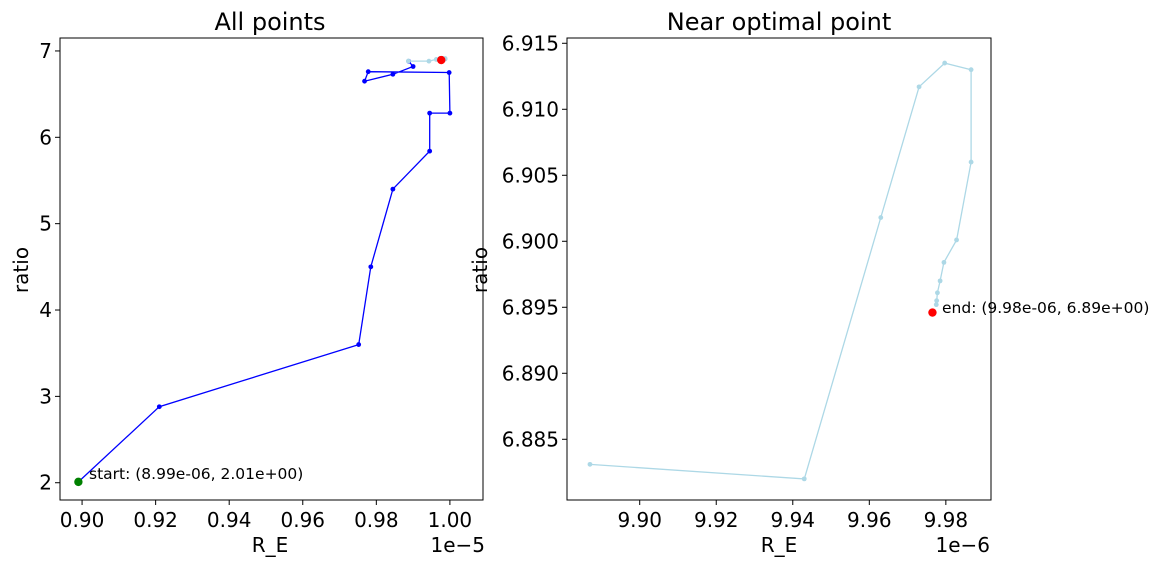 This screenshot has height=566, width=1172. What do you see at coordinates (457, 545) in the screenshot?
I see `left-x-offset-label: 1e−5` at bounding box center [457, 545].